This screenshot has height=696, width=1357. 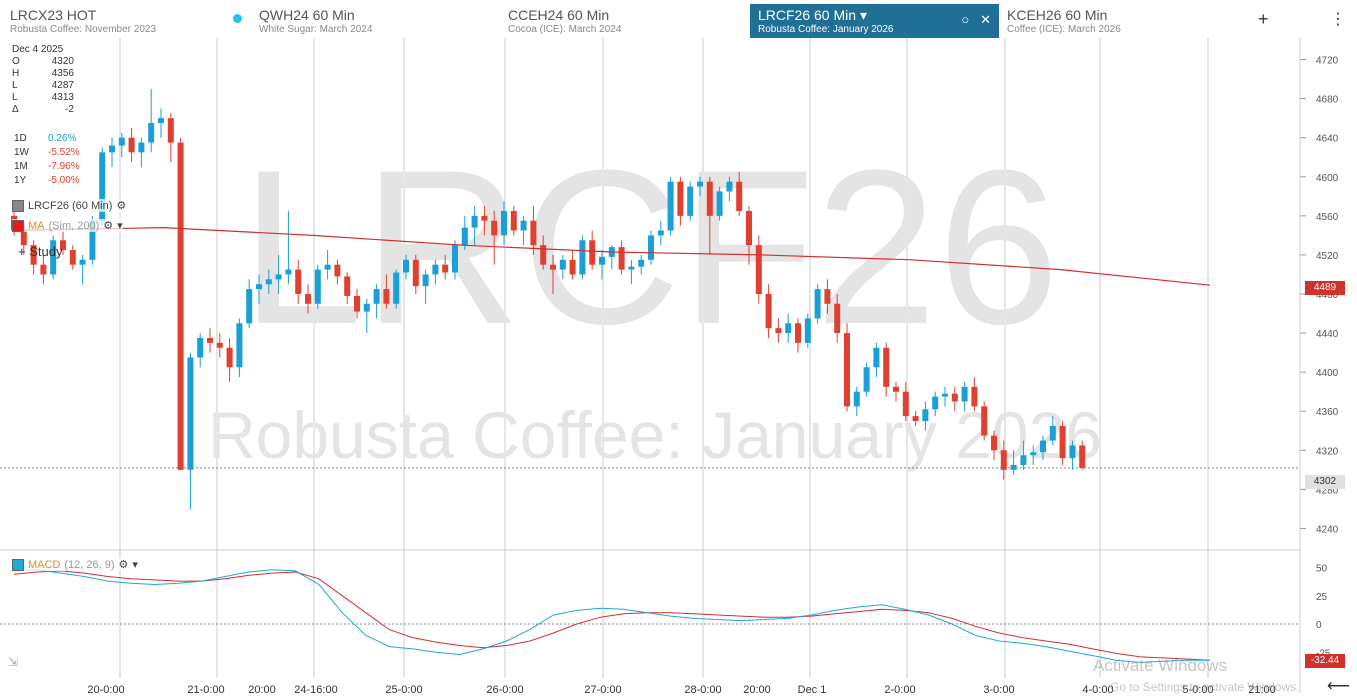 I want to click on macd-signal-line, so click(x=612, y=615).